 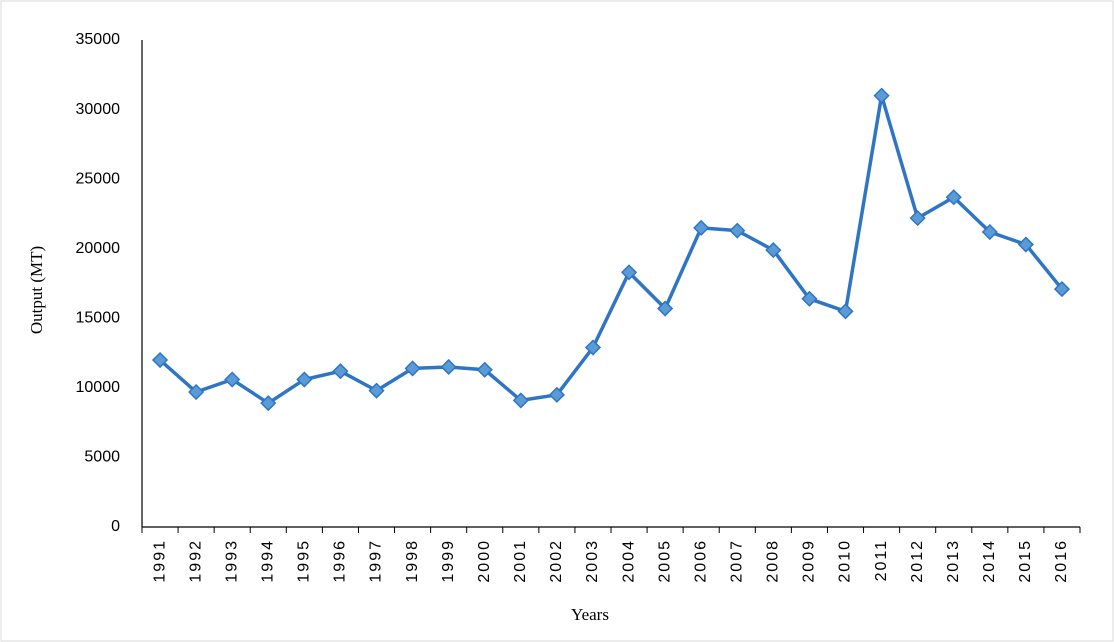 What do you see at coordinates (989, 561) in the screenshot?
I see `x-tick-label: 2014` at bounding box center [989, 561].